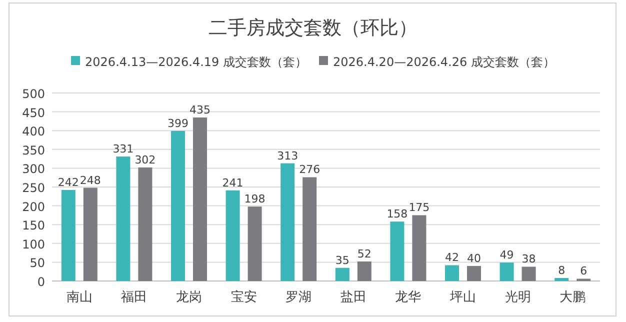 The image size is (626, 322). I want to click on x-tick-label: 福田, so click(134, 297).